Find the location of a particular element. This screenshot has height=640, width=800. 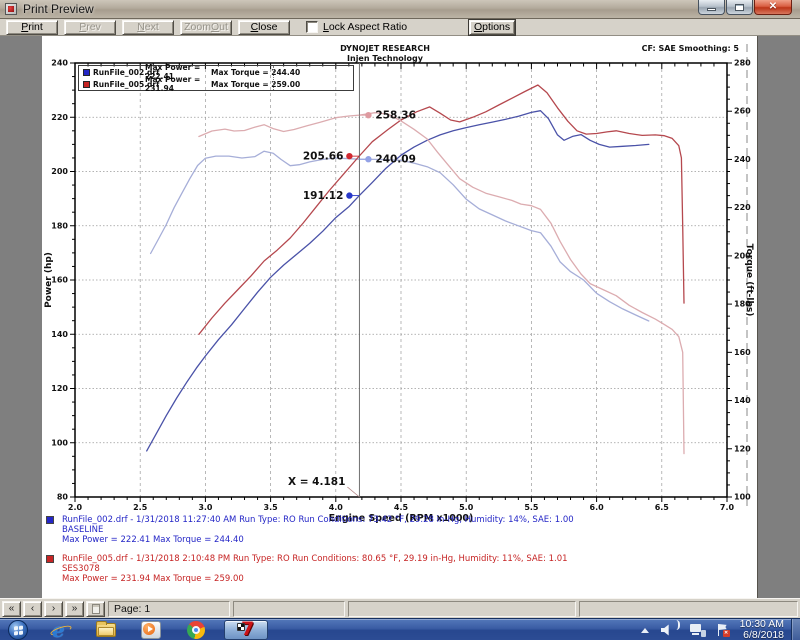

x-tick-label: 6.5 is located at coordinates (662, 507).